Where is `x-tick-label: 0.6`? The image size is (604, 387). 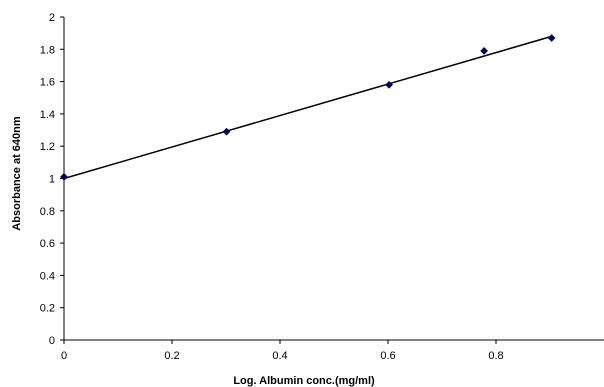 x-tick-label: 0.6 is located at coordinates (387, 356).